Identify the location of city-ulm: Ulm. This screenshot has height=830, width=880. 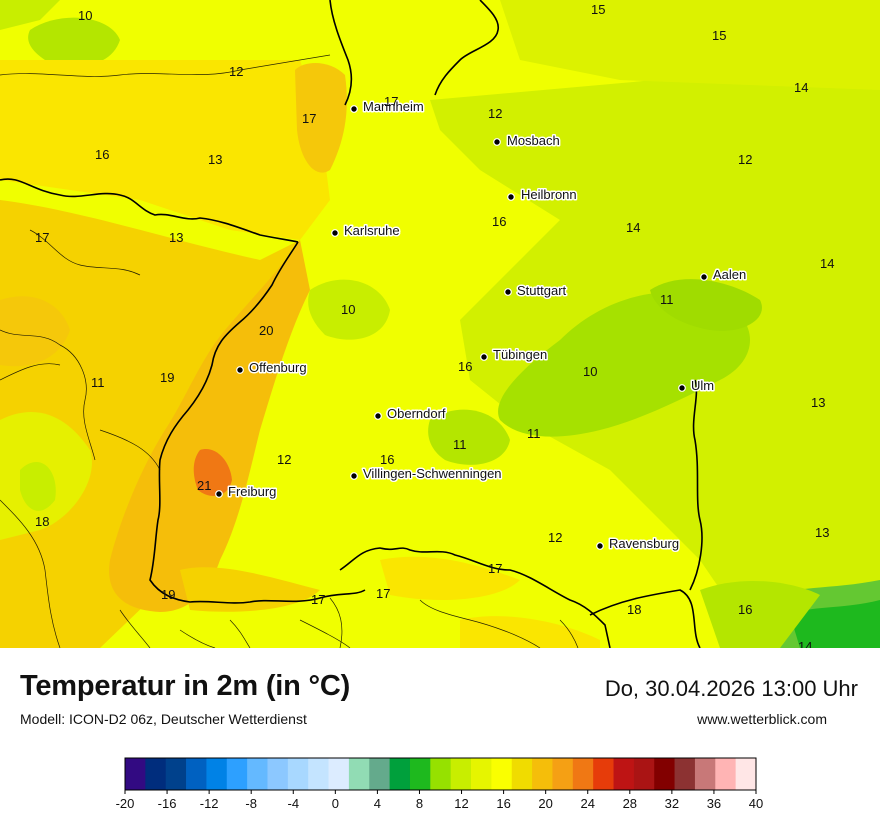
(697, 386).